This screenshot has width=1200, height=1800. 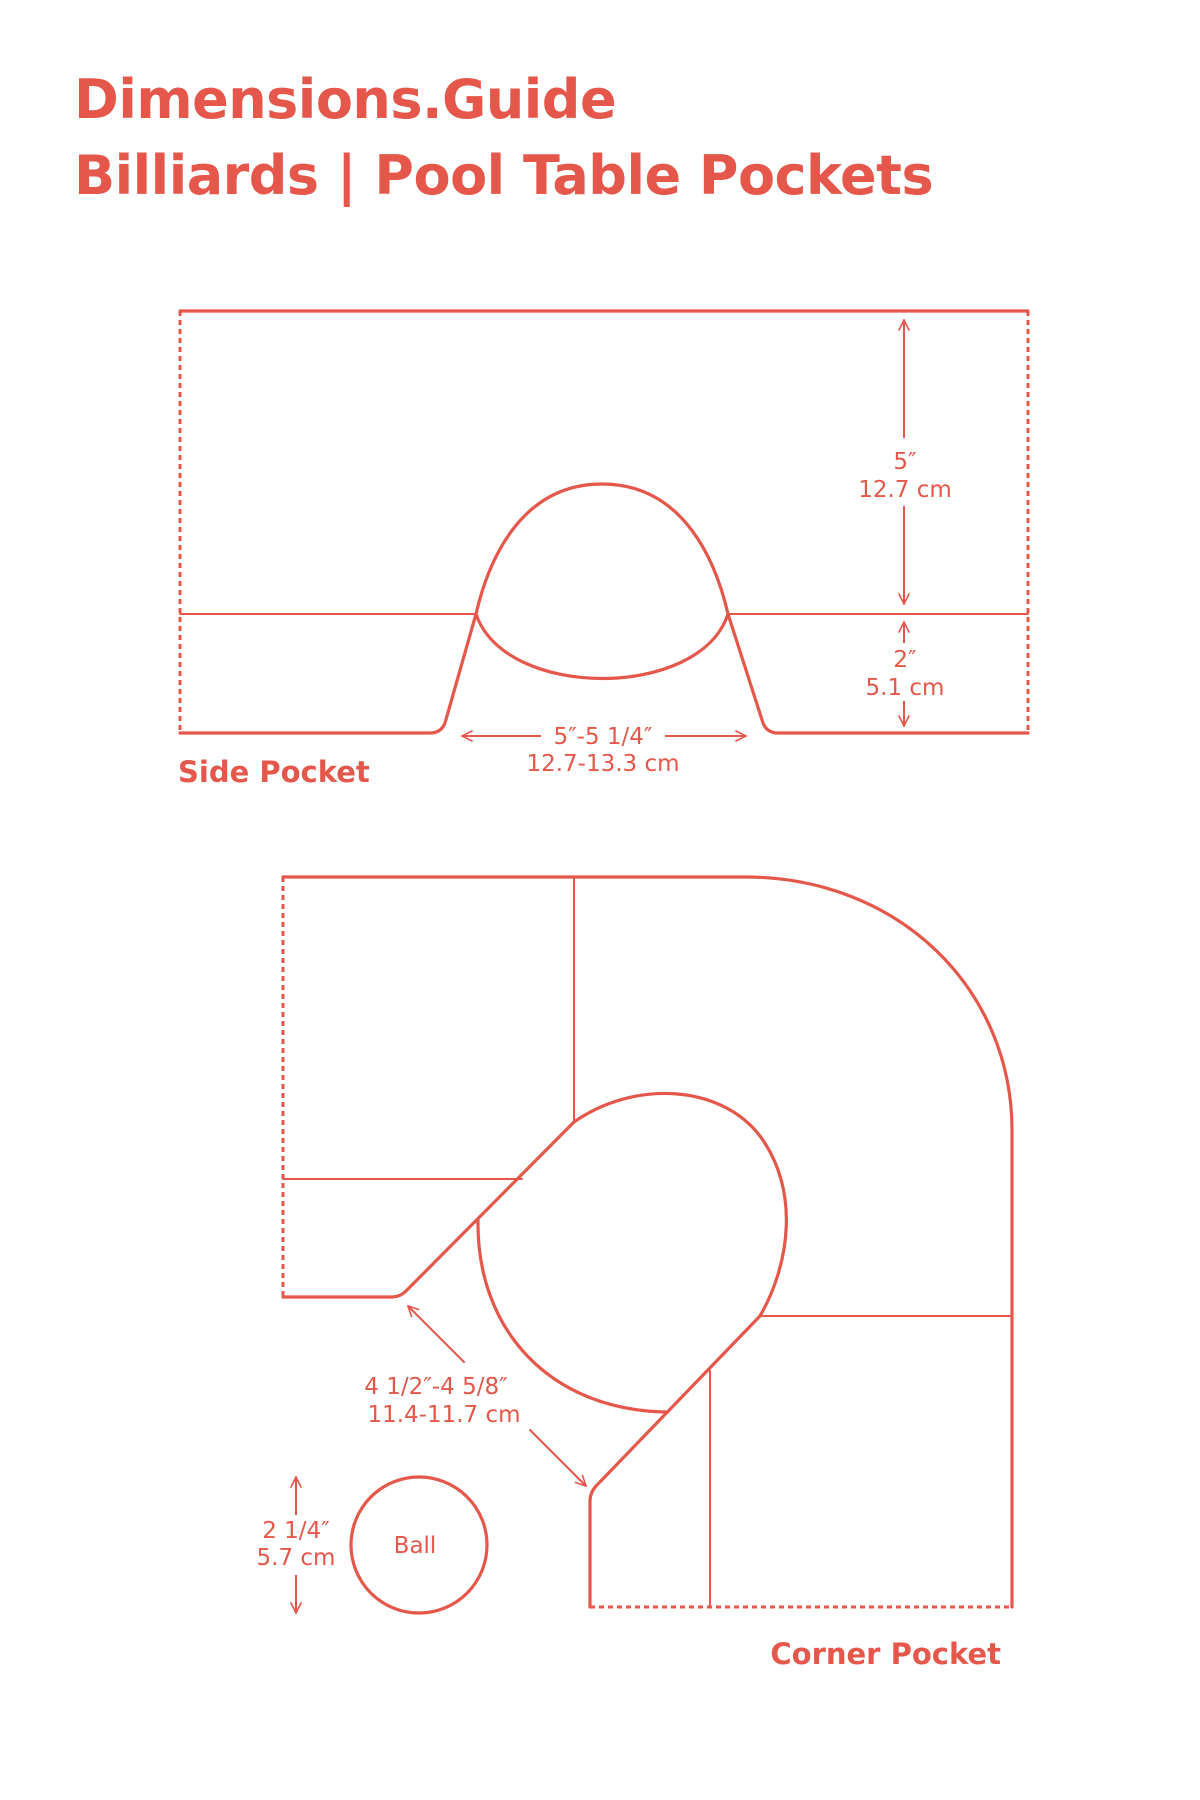 What do you see at coordinates (905, 688) in the screenshot?
I see `side-rail-cm: 5.1 cm` at bounding box center [905, 688].